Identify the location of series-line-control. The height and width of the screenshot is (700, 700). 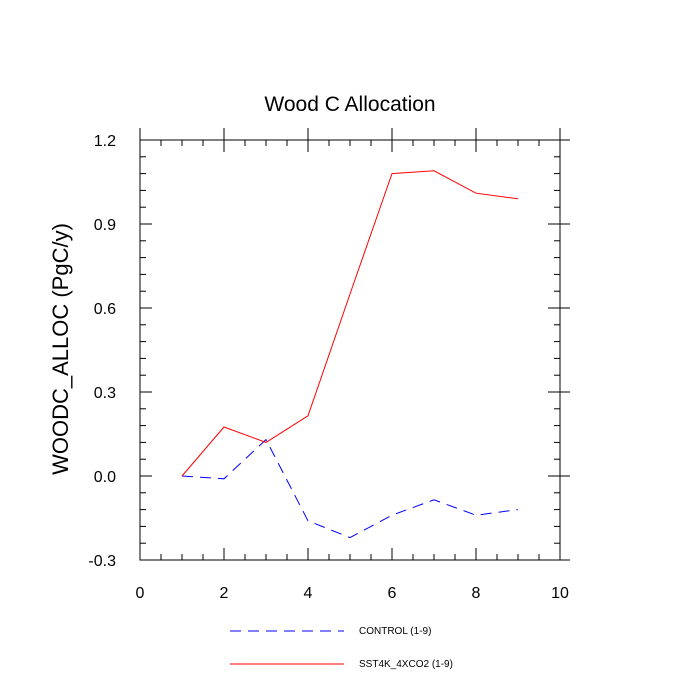
(350, 488).